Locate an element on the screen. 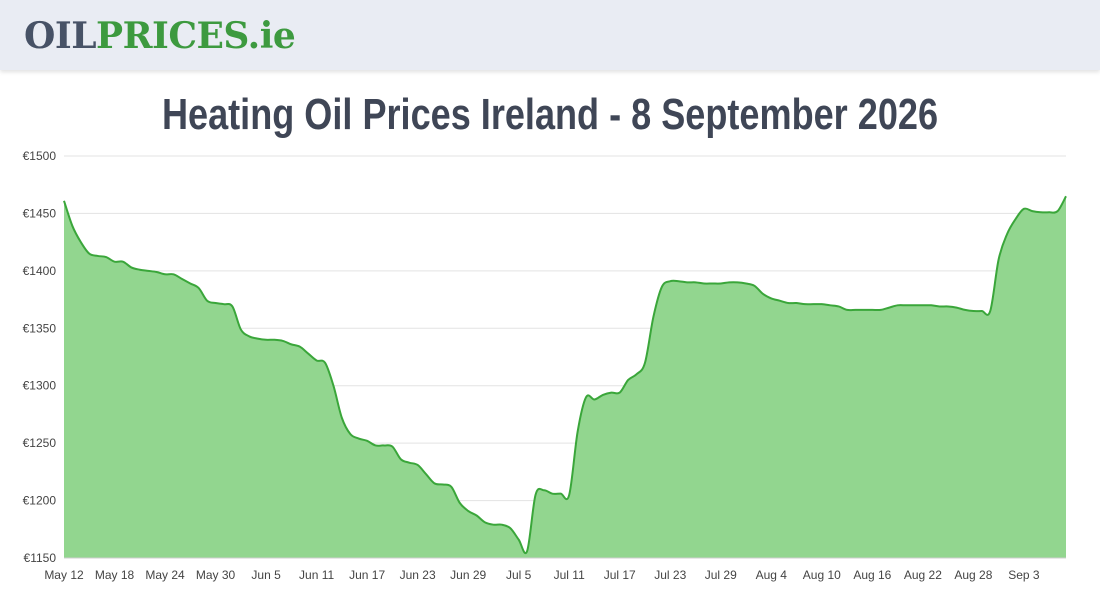 This screenshot has height=600, width=1100. x-tick-label: May 18 is located at coordinates (115, 575).